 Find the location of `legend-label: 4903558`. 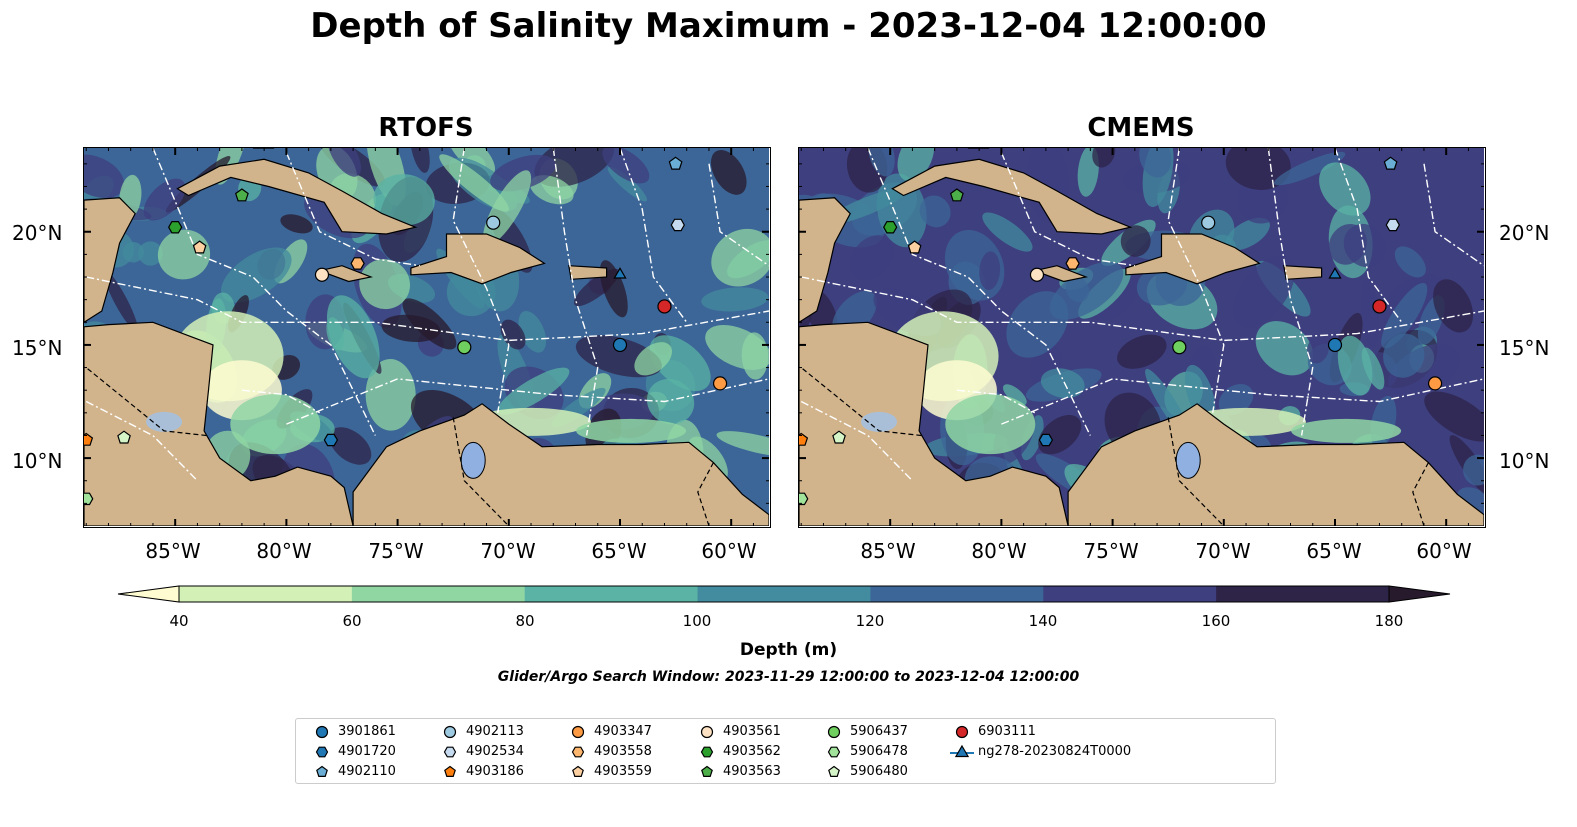

legend-label: 4903558 is located at coordinates (623, 751).